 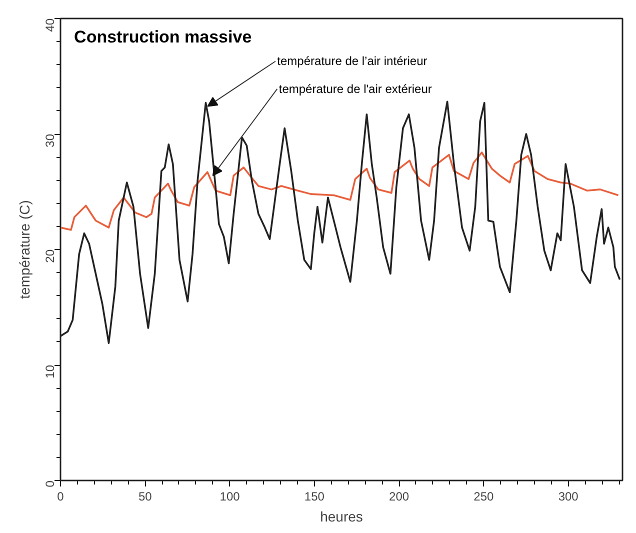 What do you see at coordinates (230, 497) in the screenshot?
I see `x-tick-label: 100` at bounding box center [230, 497].